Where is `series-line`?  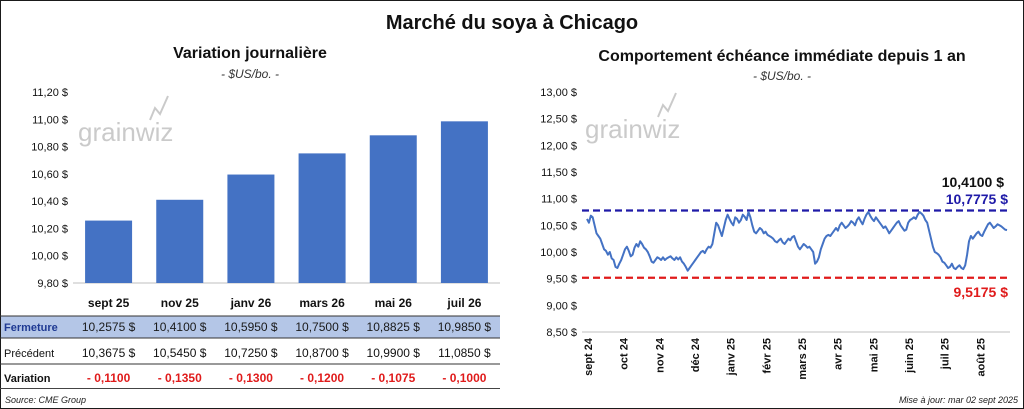 series-line is located at coordinates (797, 241).